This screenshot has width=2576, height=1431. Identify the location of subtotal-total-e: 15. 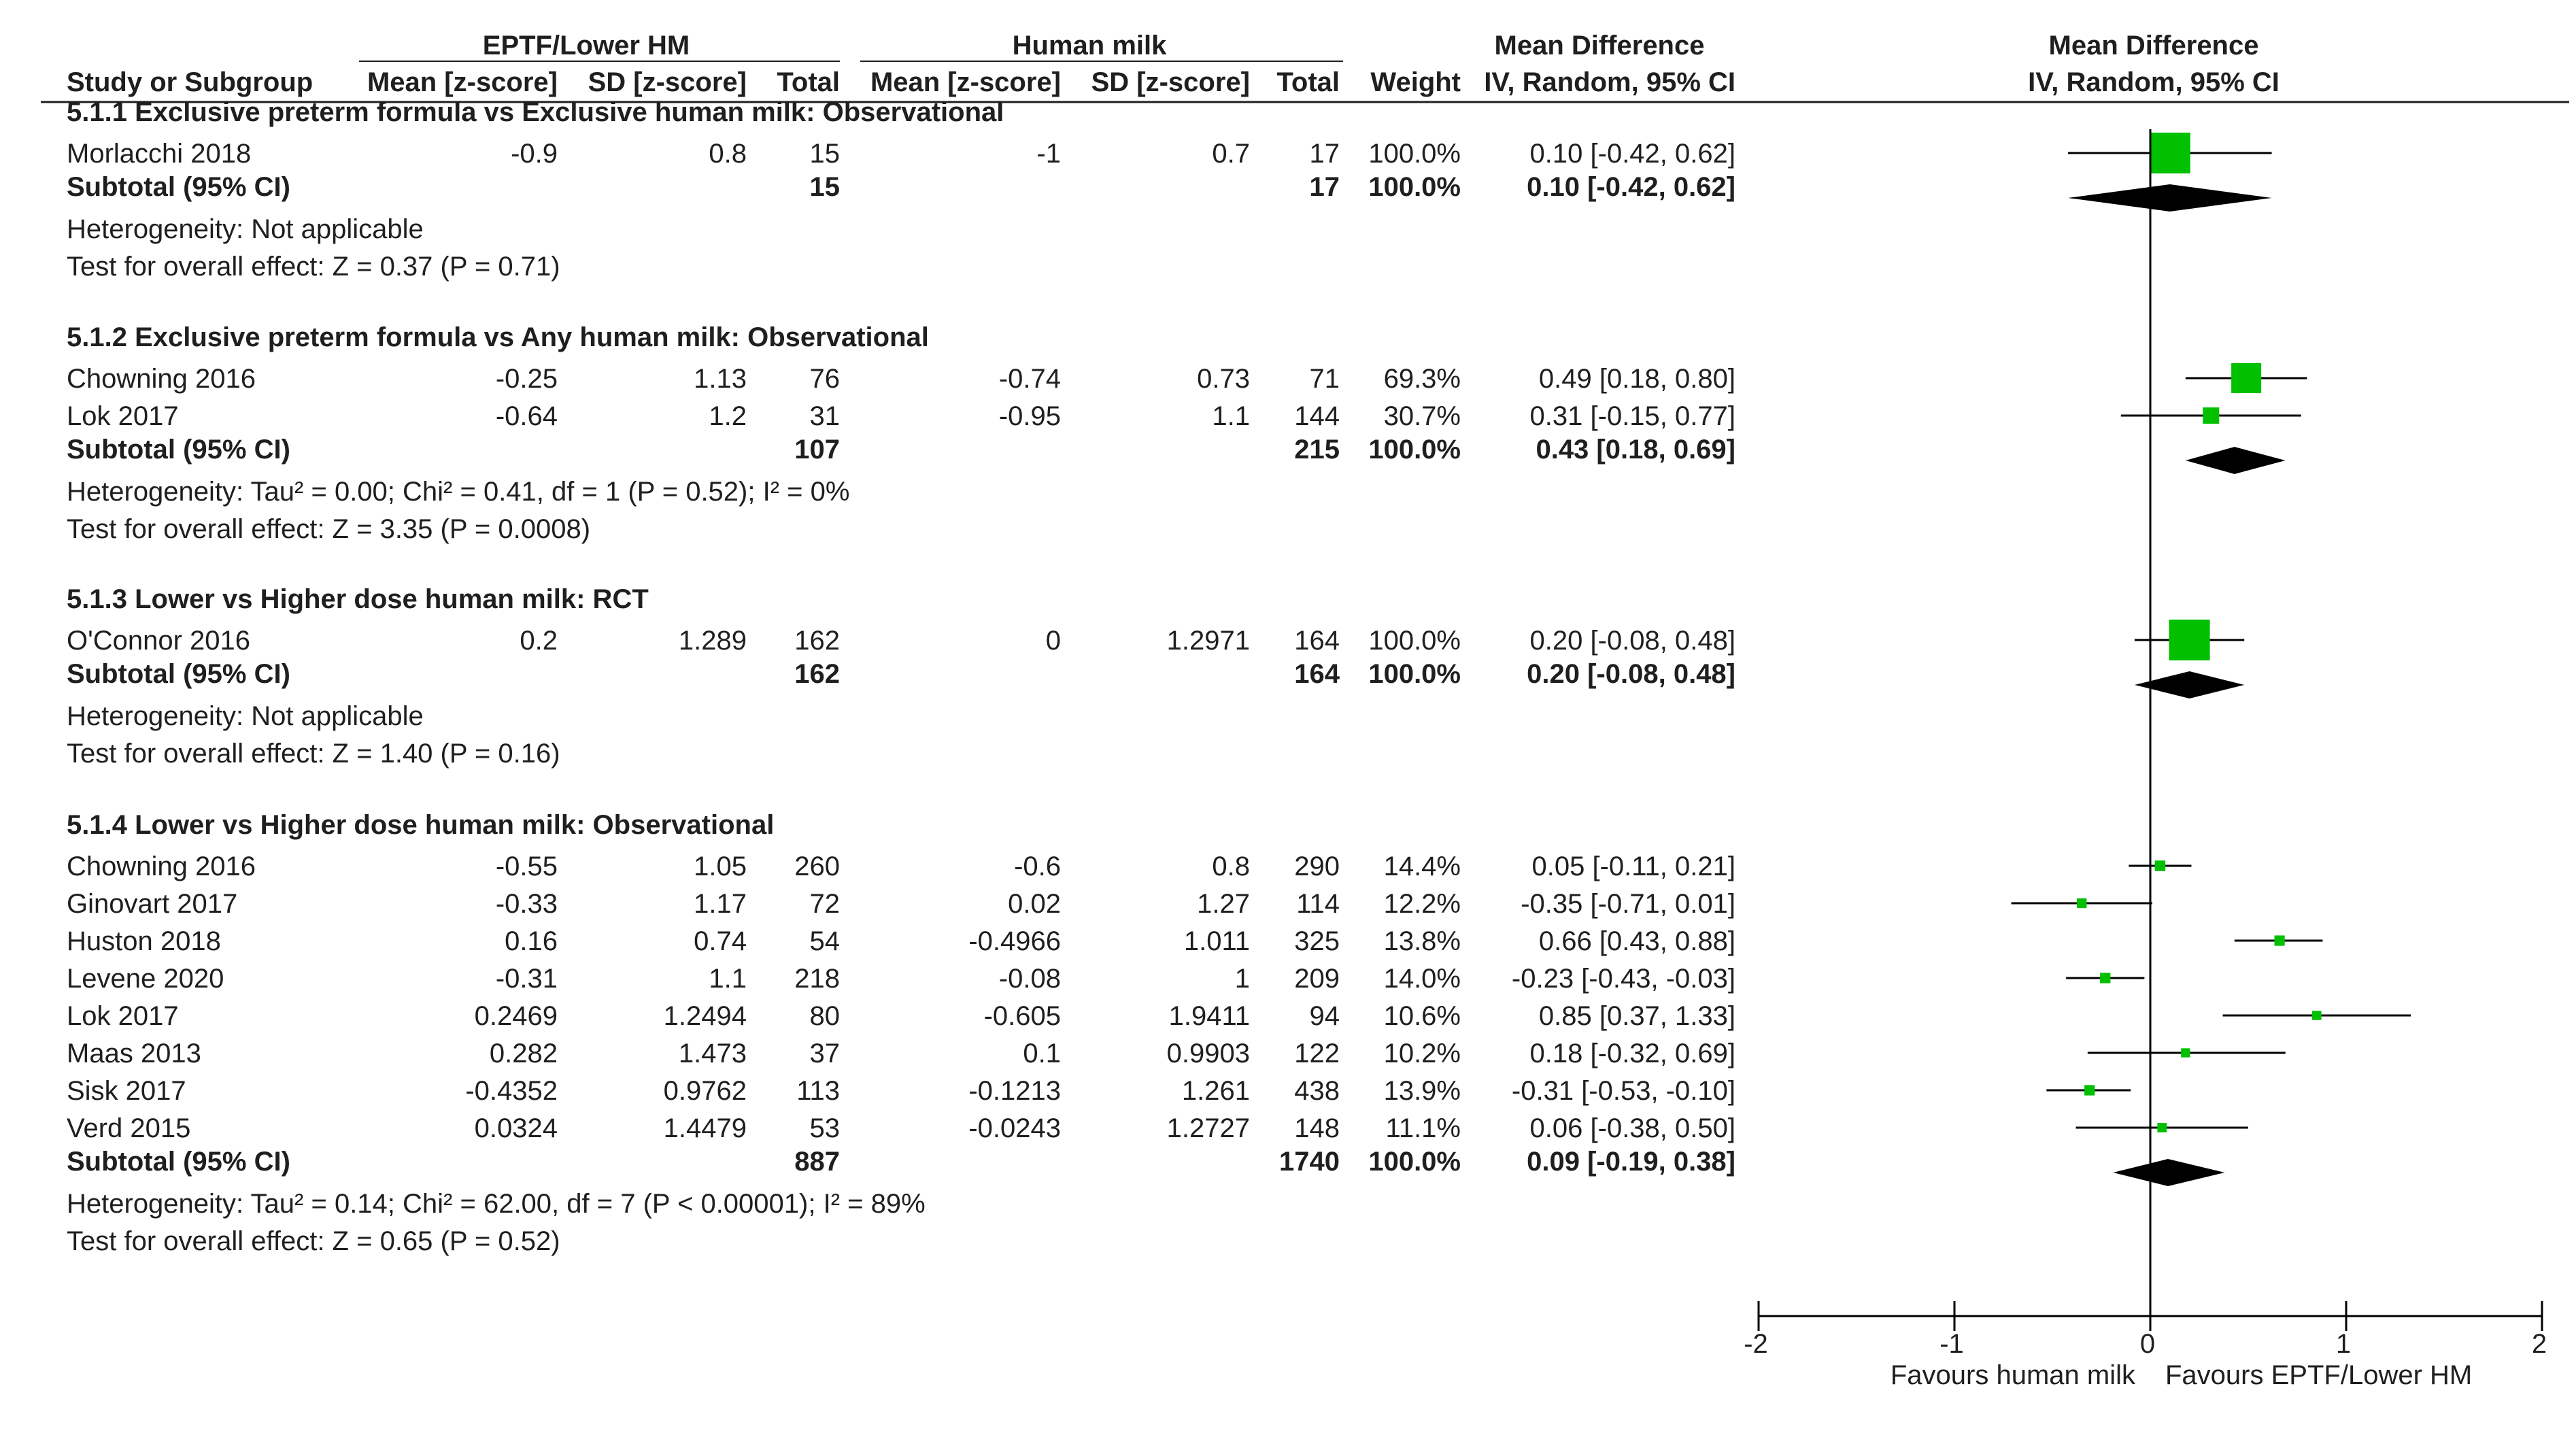
(825, 187).